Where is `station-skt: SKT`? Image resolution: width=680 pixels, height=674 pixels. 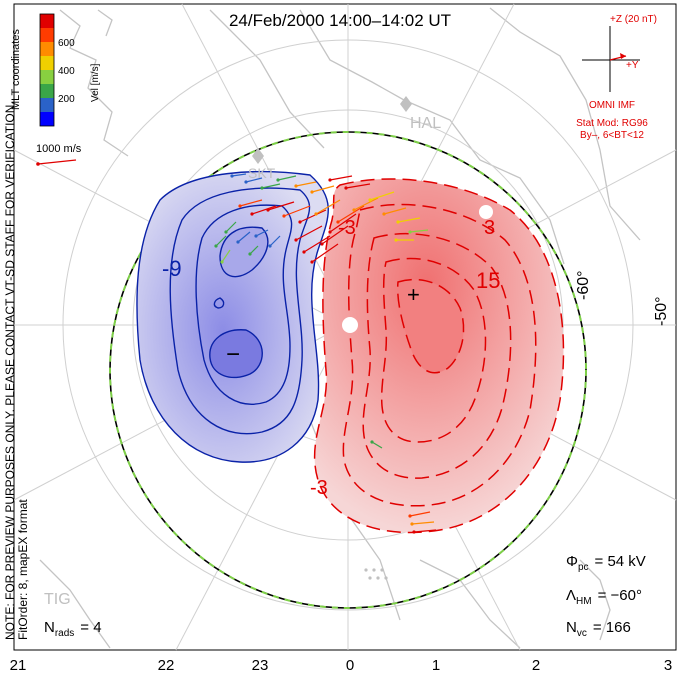 station-skt: SKT is located at coordinates (262, 173).